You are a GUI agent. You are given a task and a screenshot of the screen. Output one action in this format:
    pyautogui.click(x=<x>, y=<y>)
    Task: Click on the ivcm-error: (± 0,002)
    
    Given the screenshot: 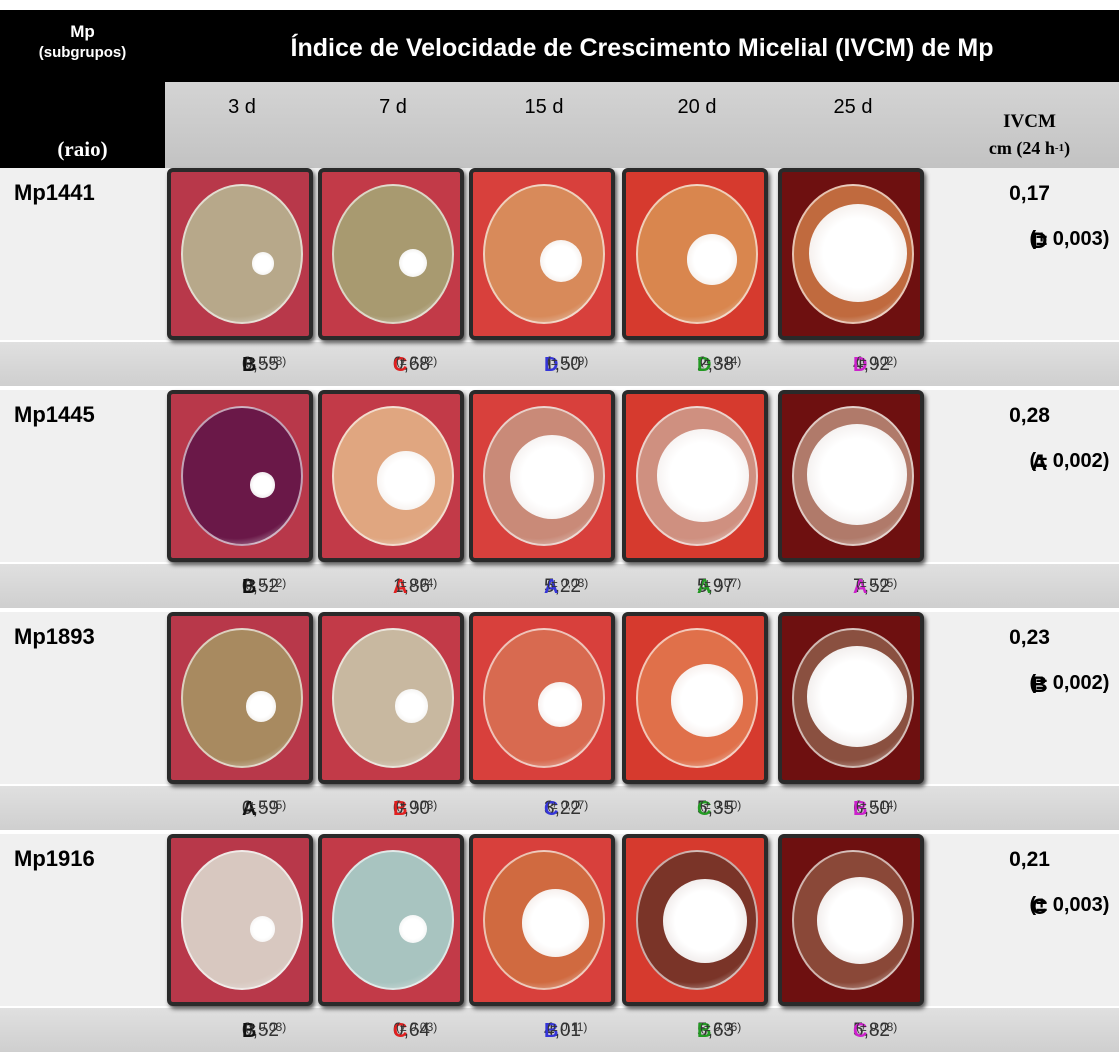 What is the action you would take?
    pyautogui.click(x=1069, y=461)
    